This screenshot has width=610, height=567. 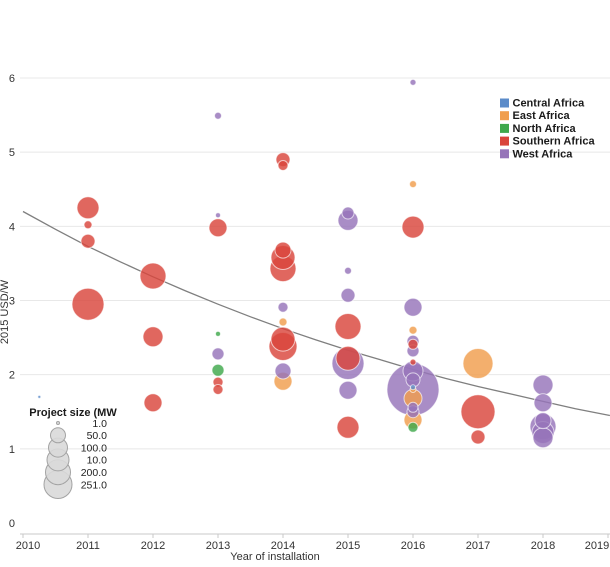 What do you see at coordinates (543, 154) in the screenshot?
I see `legend-label-west-africa: West Africa` at bounding box center [543, 154].